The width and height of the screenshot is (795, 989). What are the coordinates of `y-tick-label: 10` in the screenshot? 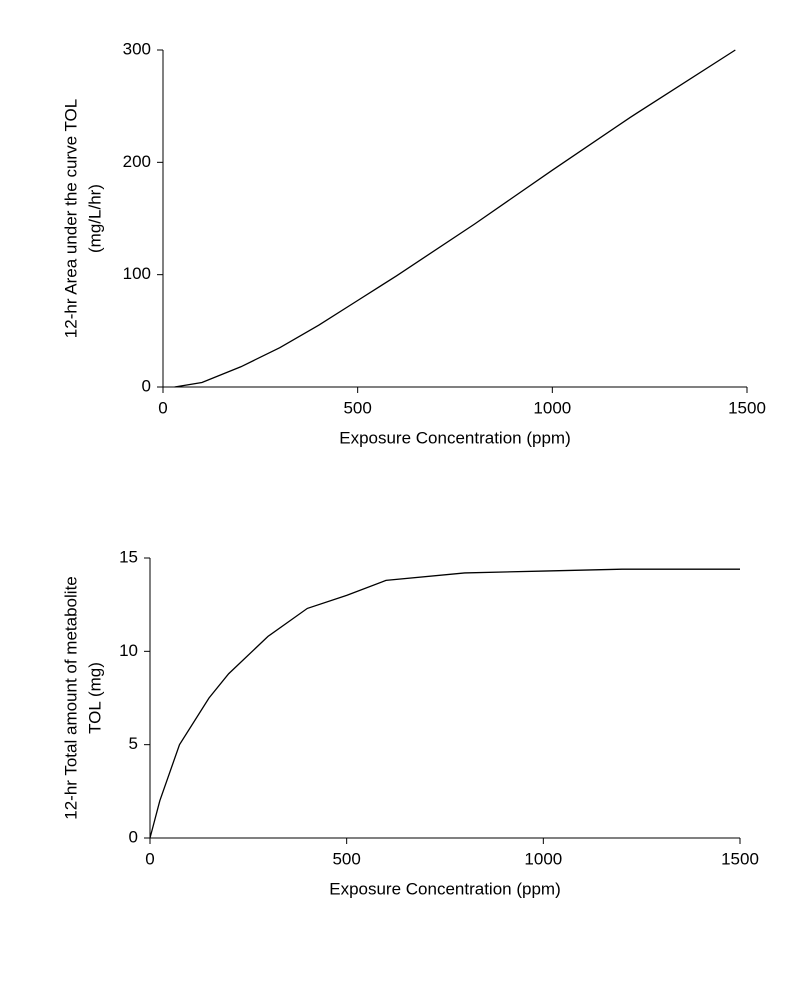 It's located at (128, 650).